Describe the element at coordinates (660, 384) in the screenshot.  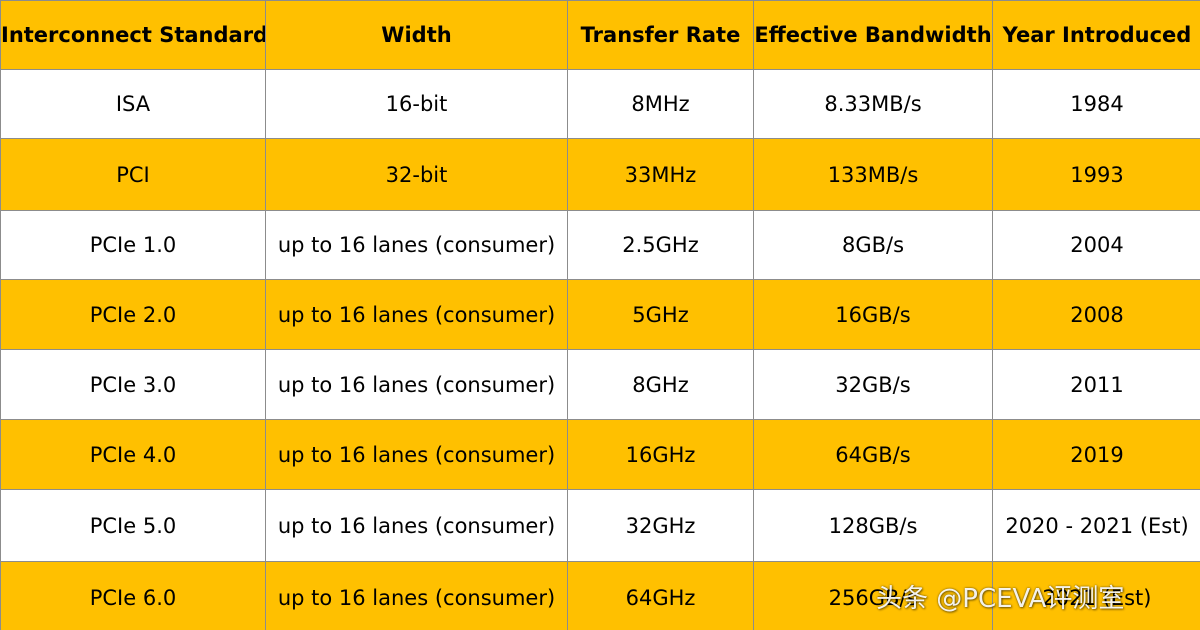
I see `cell-transfer-rate: 8GHz` at that location.